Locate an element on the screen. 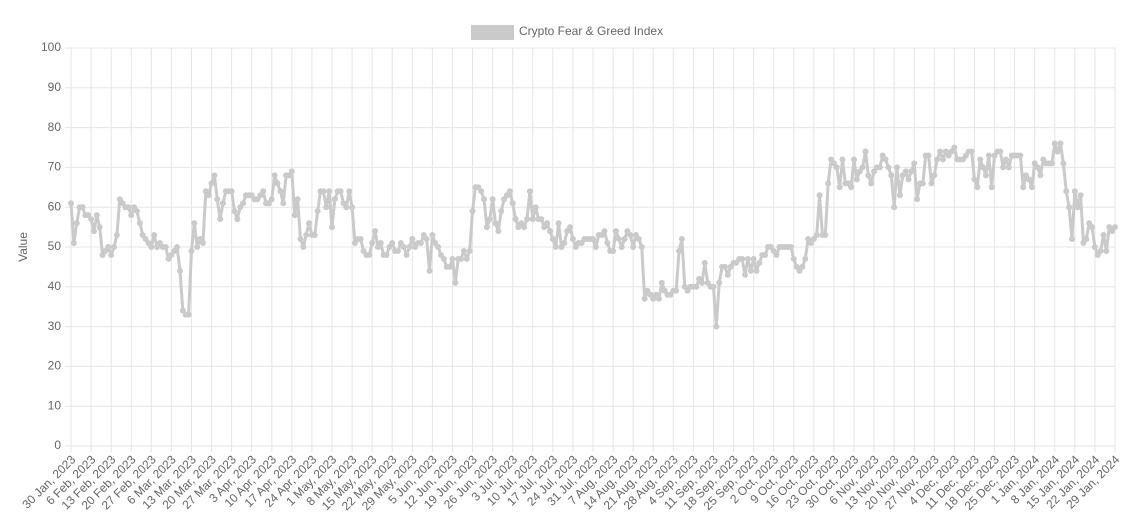 Image resolution: width=1134 pixels, height=531 pixels. y-tick-label: 90 is located at coordinates (55, 87).